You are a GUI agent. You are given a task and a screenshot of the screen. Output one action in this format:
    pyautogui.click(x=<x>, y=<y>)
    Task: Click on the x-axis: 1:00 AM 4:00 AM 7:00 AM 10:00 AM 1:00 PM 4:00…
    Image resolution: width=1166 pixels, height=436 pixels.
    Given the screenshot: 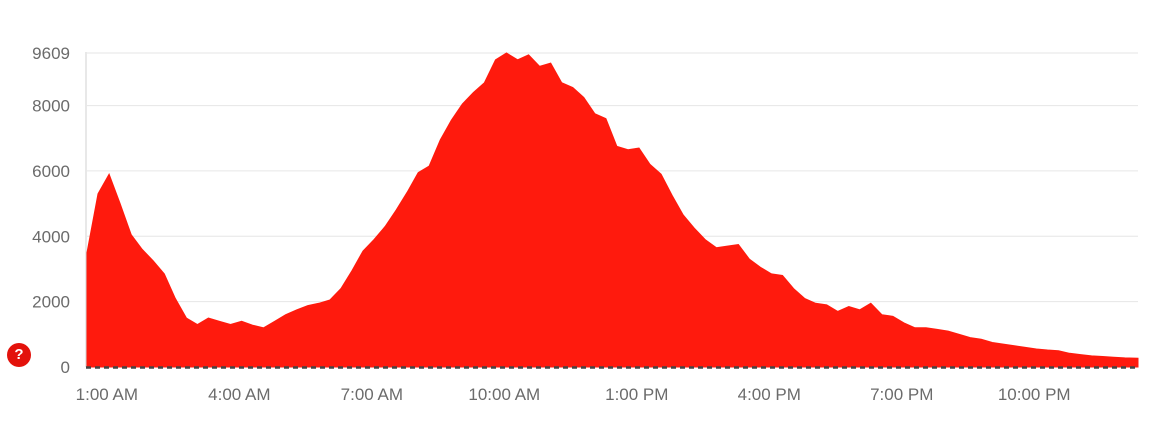 What is the action you would take?
    pyautogui.click(x=607, y=385)
    